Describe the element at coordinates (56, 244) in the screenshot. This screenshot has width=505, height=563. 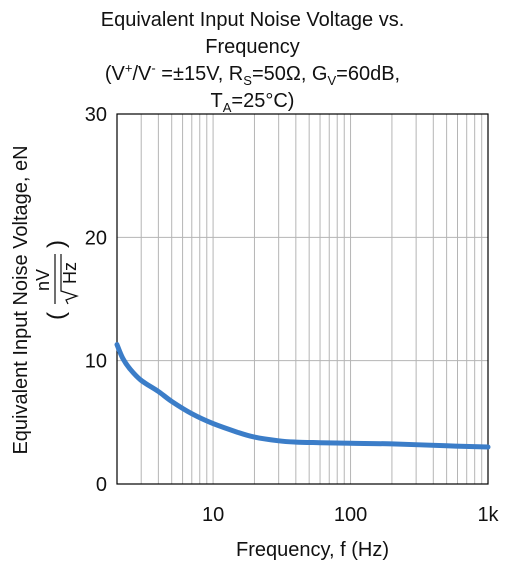
I see `unit-close-paren: )` at that location.